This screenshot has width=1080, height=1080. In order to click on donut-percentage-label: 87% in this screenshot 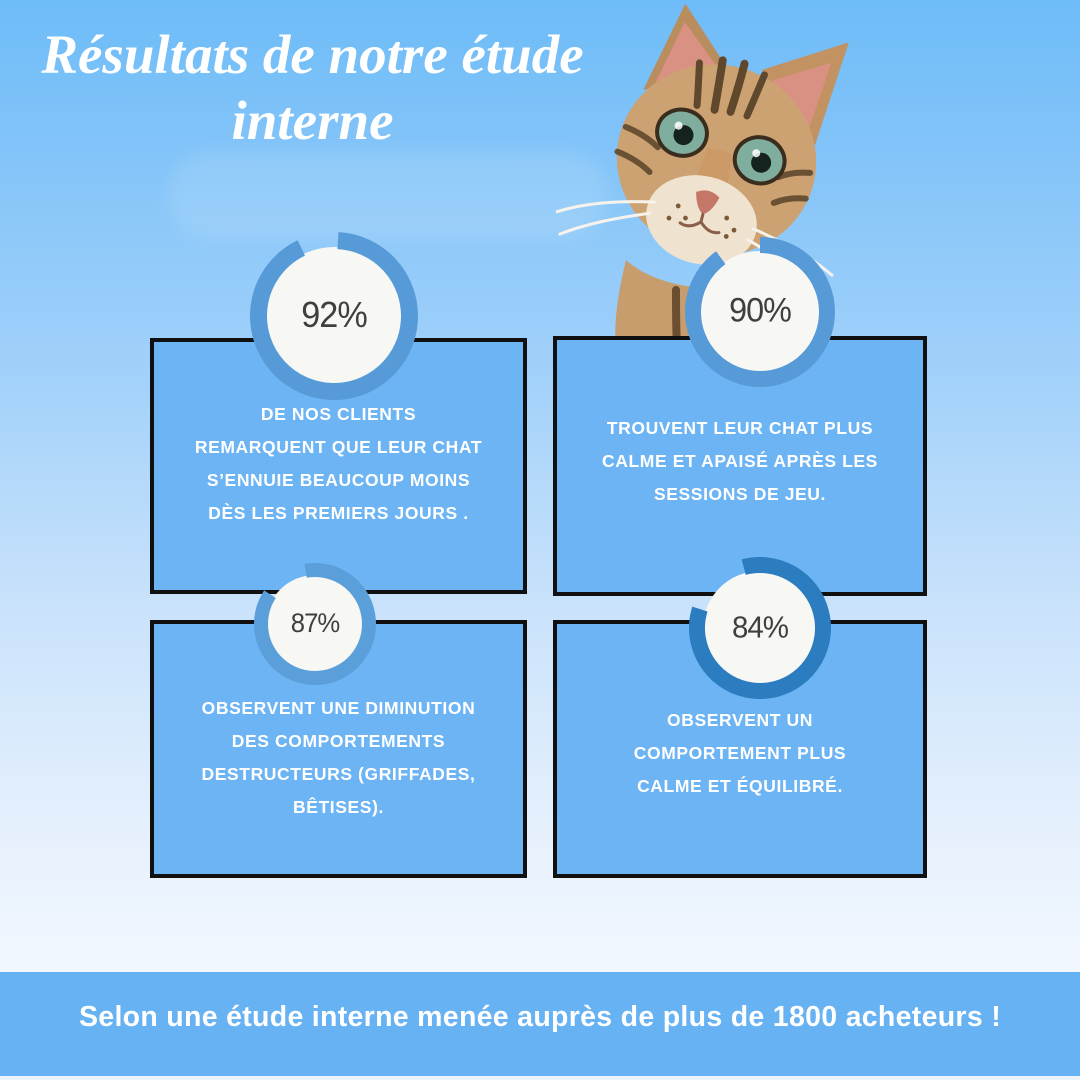, I will do `click(315, 622)`.